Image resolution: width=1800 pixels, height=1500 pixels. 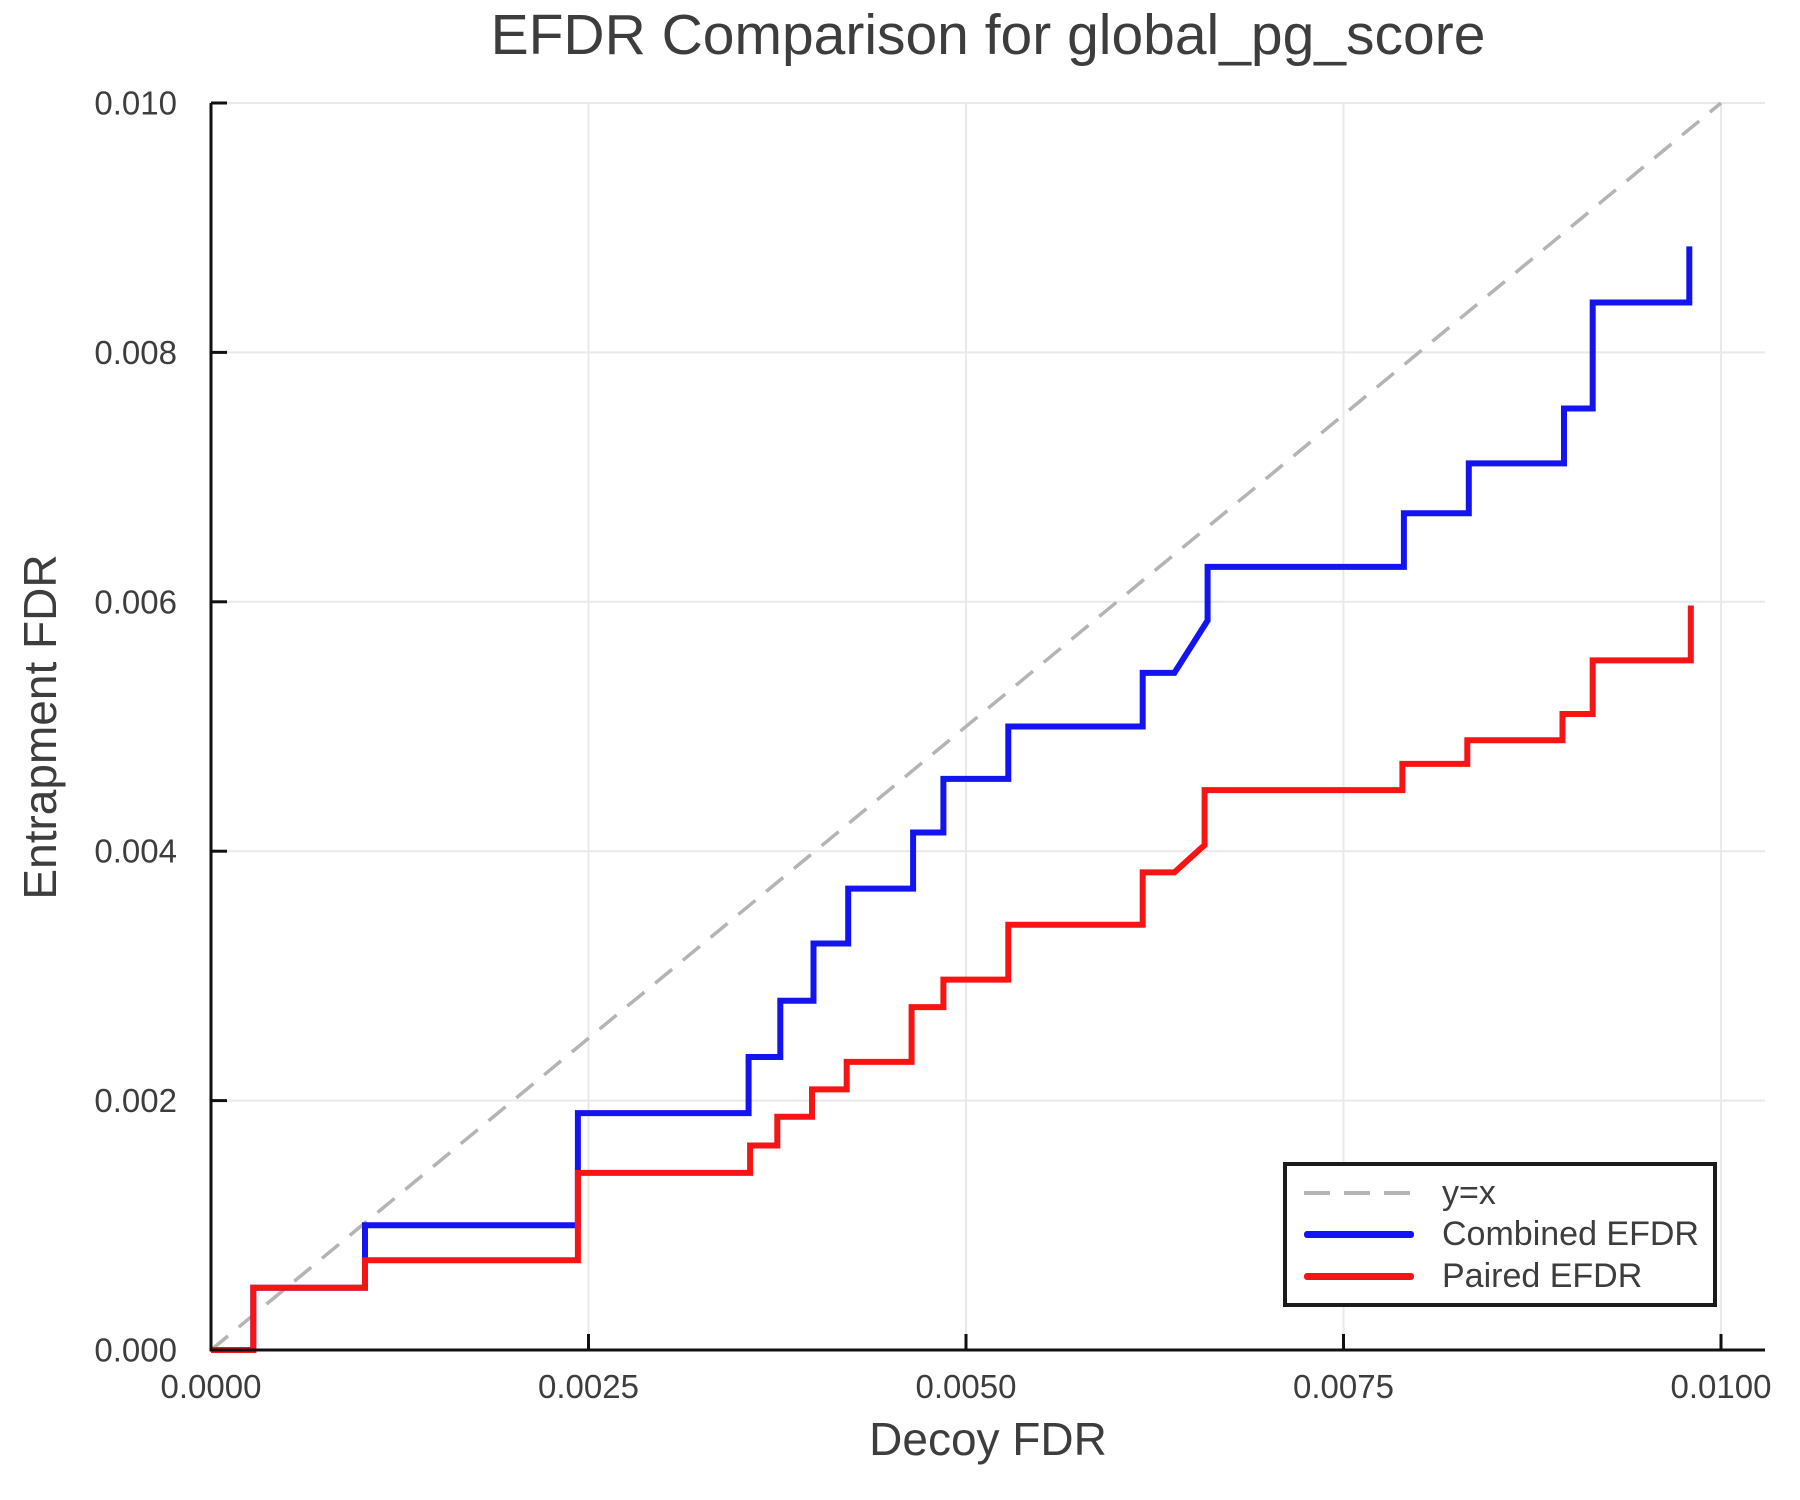 I want to click on legend-label-combined: Combined EFDR, so click(x=1570, y=1234).